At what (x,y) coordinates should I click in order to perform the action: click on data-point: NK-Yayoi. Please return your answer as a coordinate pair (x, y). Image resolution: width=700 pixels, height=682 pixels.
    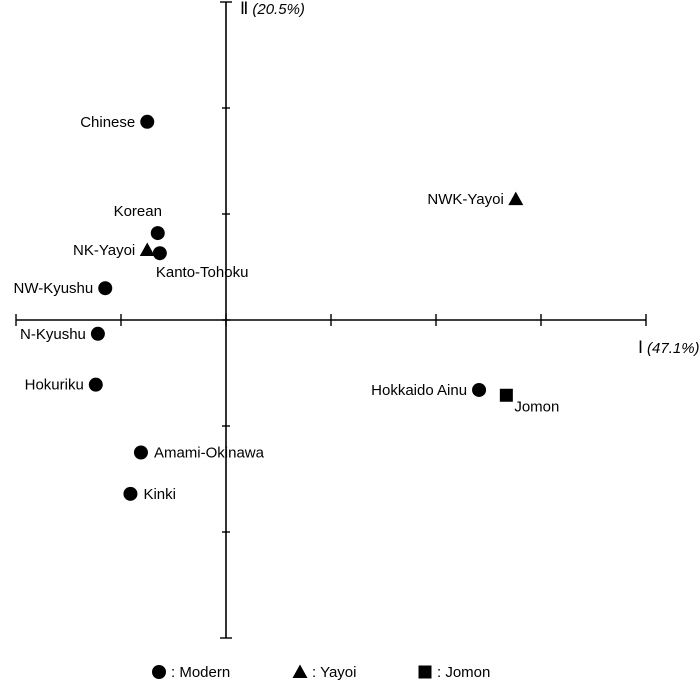
    Looking at the image, I should click on (114, 250).